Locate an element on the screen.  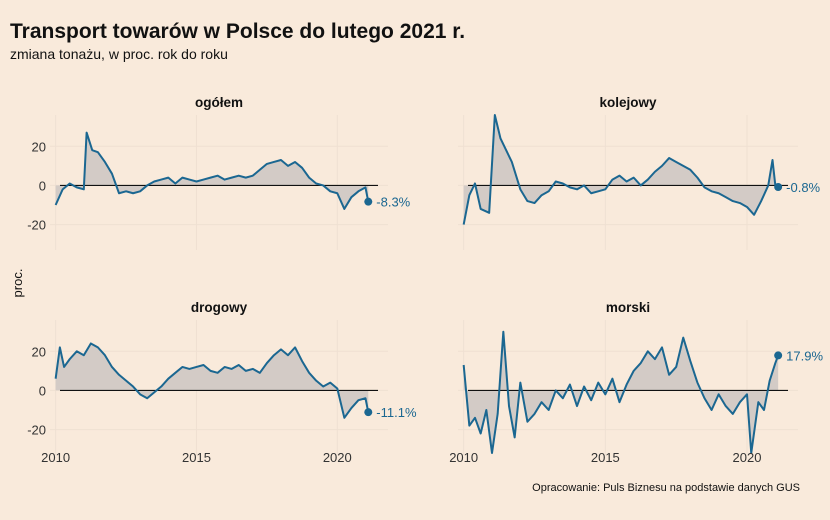
panel-0: -8.3% ogółem -20 0 20 is located at coordinates (219, 172).